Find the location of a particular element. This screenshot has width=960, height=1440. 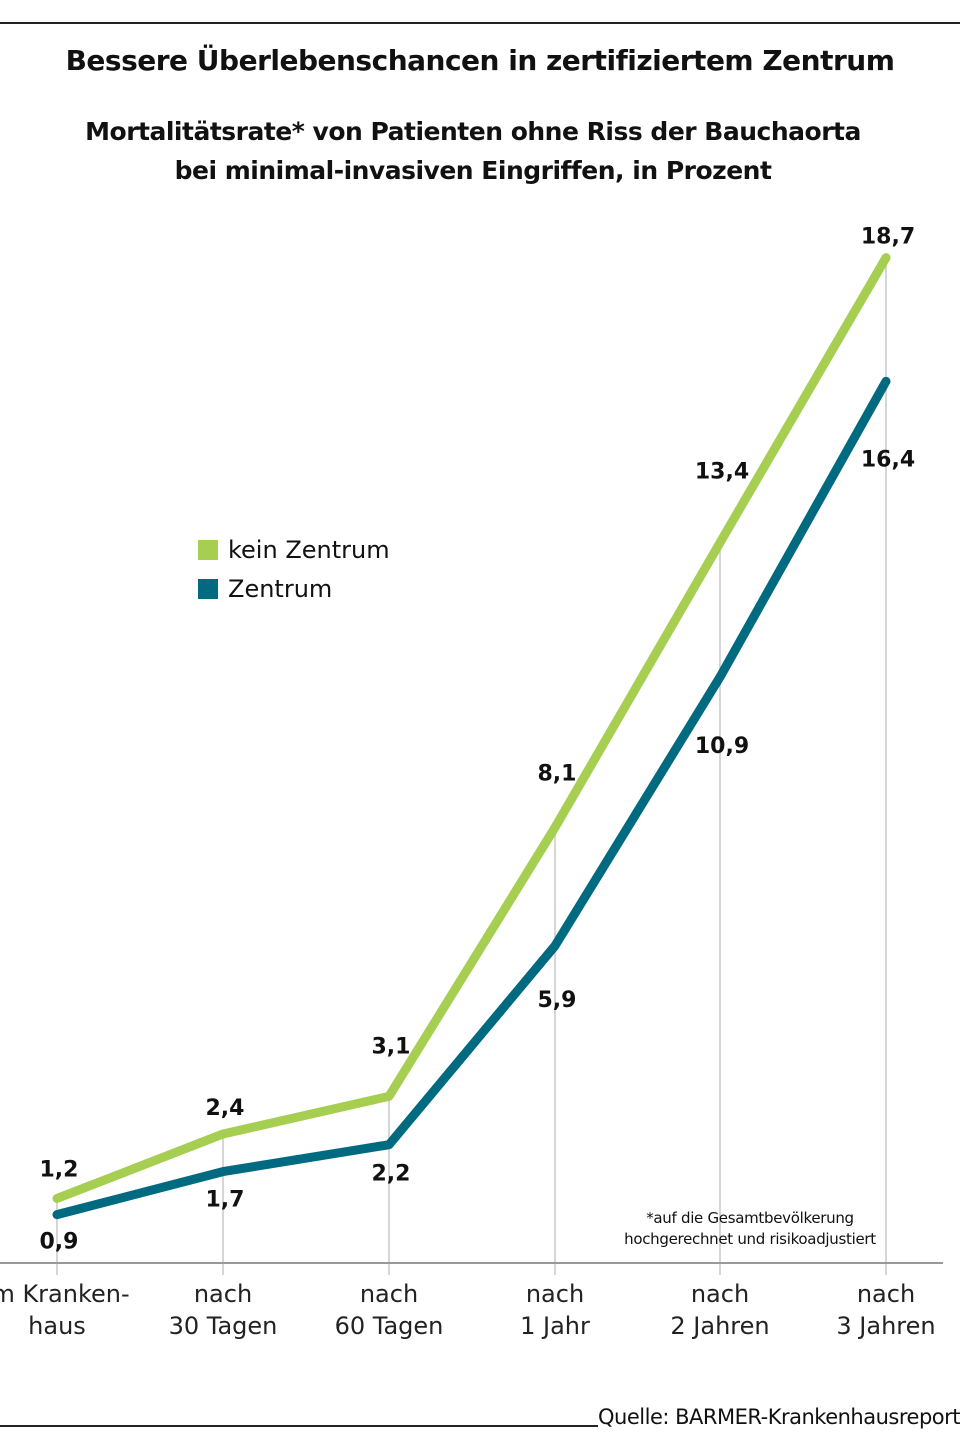

data-label: 3,1 is located at coordinates (391, 1046).